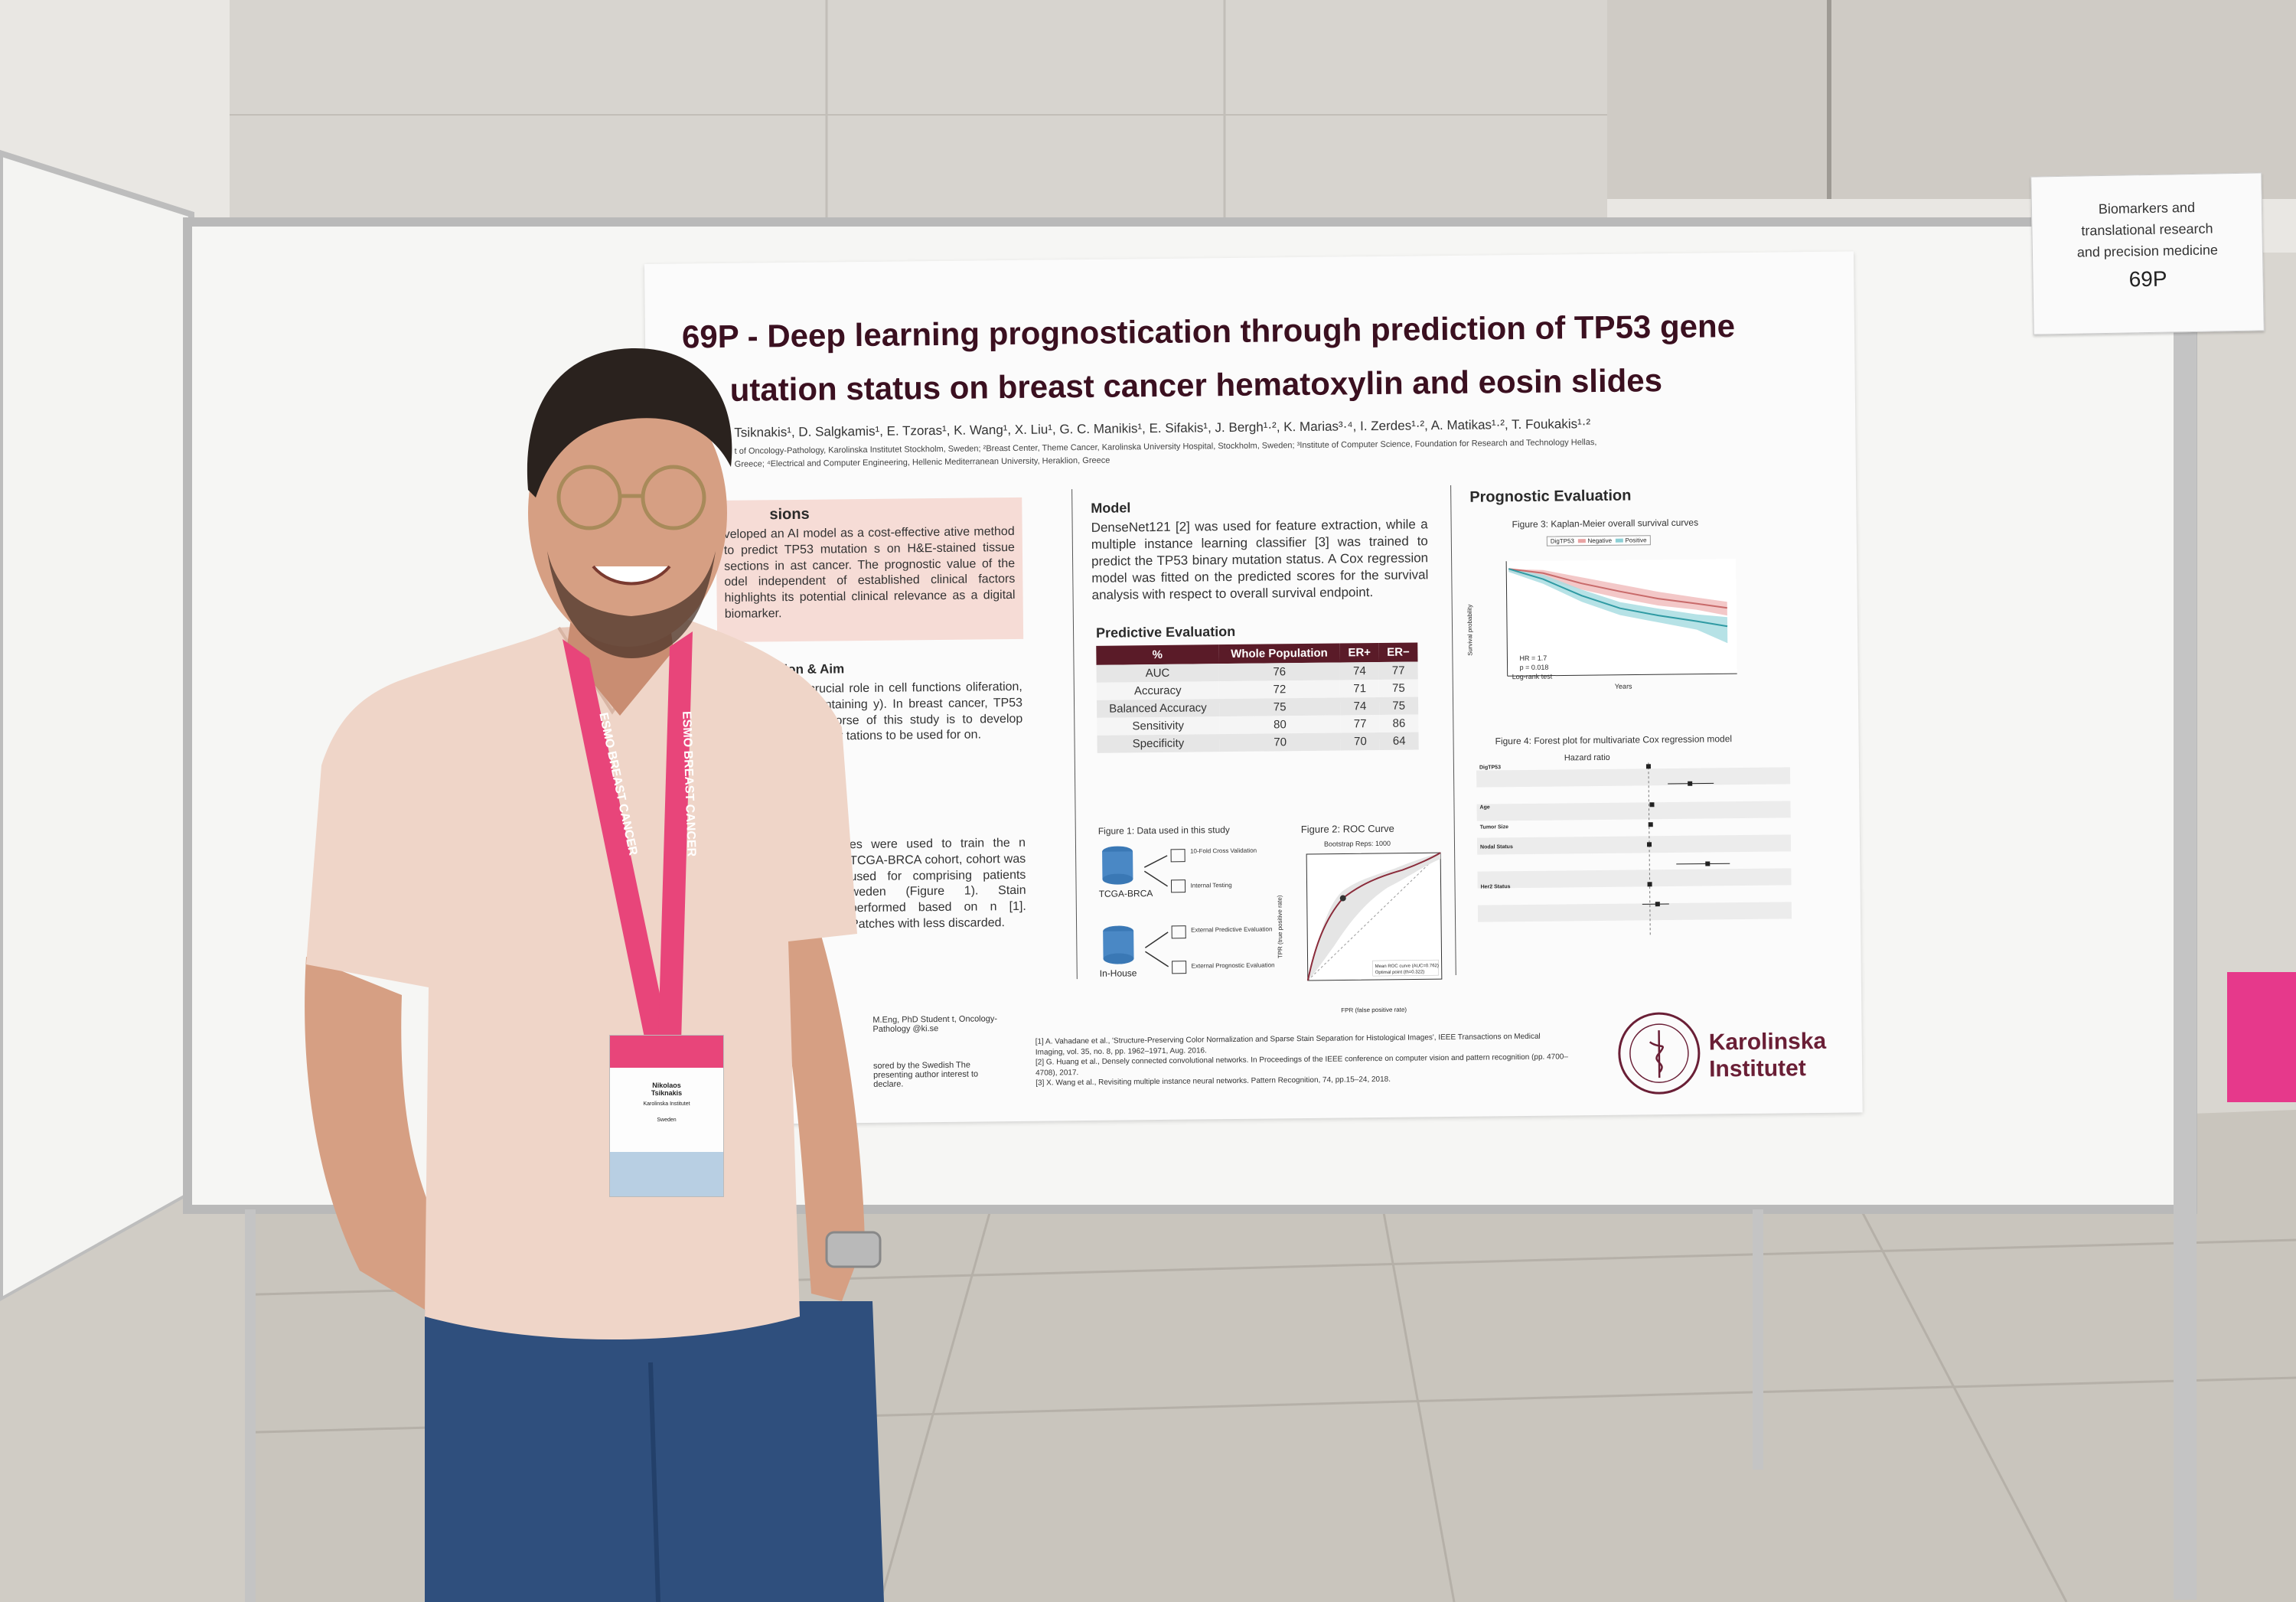  What do you see at coordinates (666, 1052) in the screenshot?
I see `badge-header` at bounding box center [666, 1052].